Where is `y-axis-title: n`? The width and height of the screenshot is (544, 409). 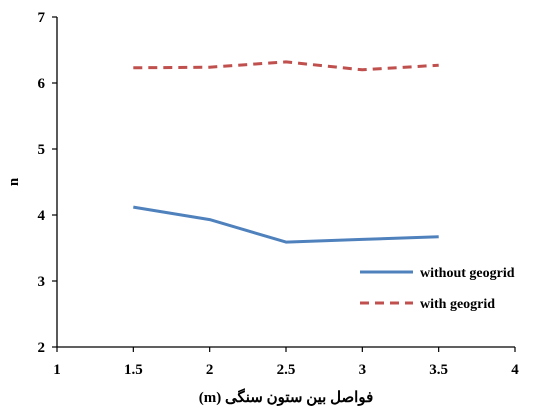 y-axis-title: n is located at coordinates (14, 181).